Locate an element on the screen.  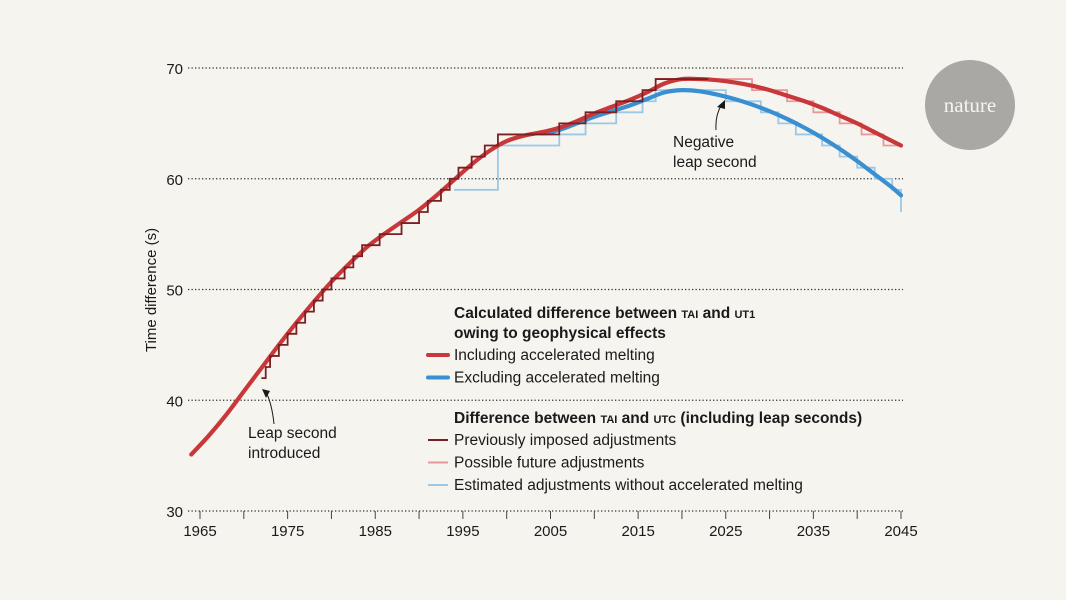
legend-label: Excluding accelerated melting is located at coordinates (557, 378).